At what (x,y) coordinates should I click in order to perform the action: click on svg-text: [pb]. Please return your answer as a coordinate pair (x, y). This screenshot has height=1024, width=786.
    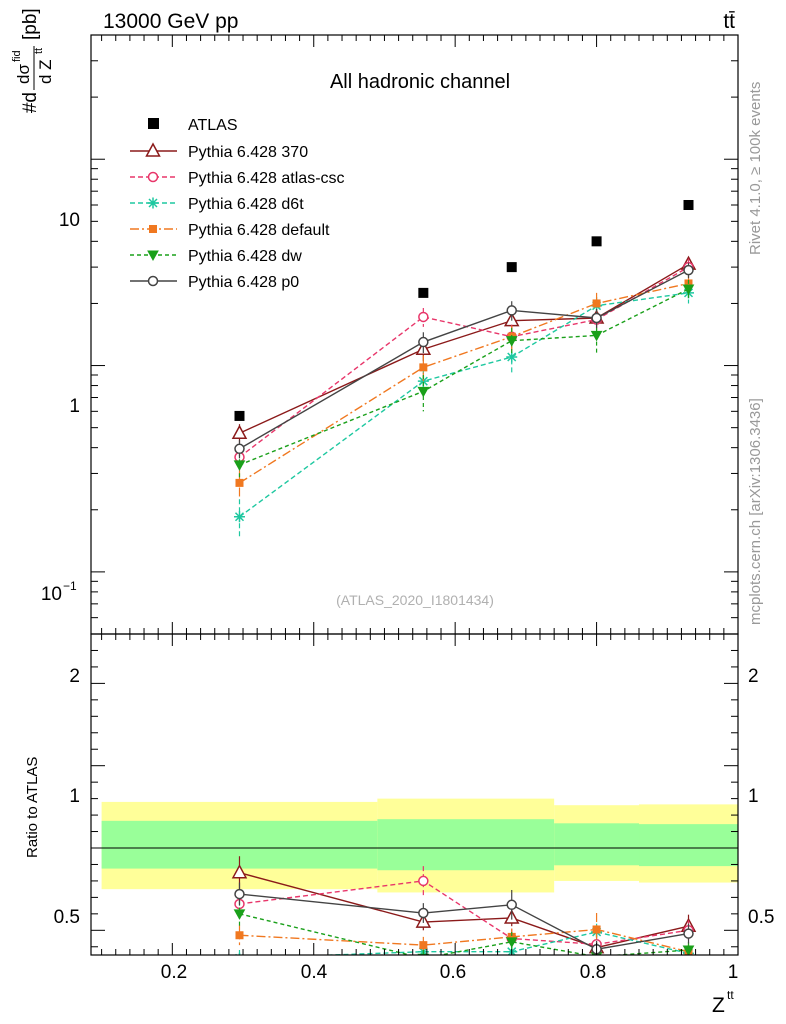
    Looking at the image, I should click on (30, 24).